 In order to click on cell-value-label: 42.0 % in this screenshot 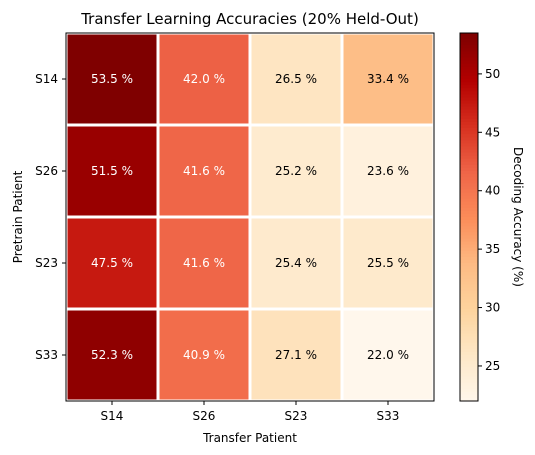, I will do `click(204, 79)`.